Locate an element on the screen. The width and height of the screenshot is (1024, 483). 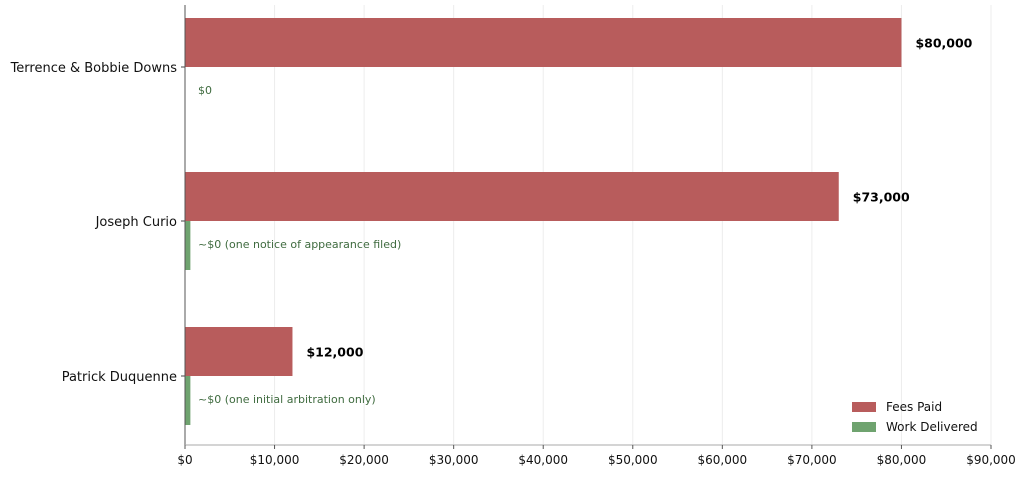
bar-fees-paid-patrick-duquenne is located at coordinates (239, 351).